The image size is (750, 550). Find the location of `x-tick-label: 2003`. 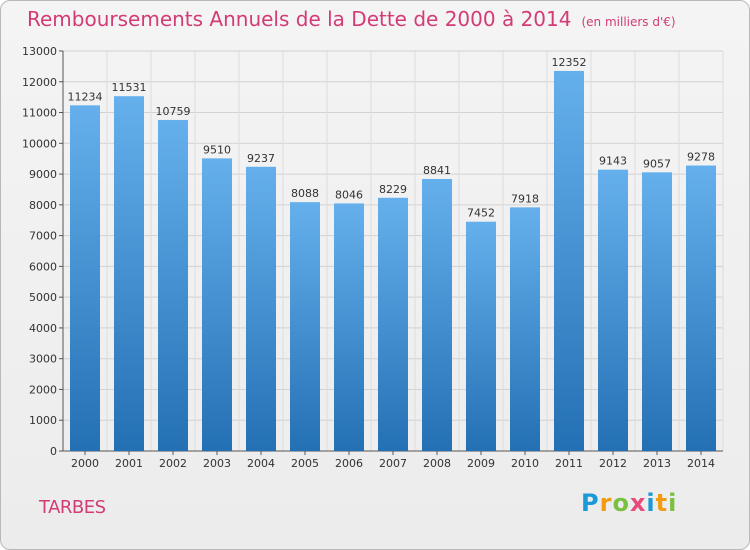

x-tick-label: 2003 is located at coordinates (217, 463).